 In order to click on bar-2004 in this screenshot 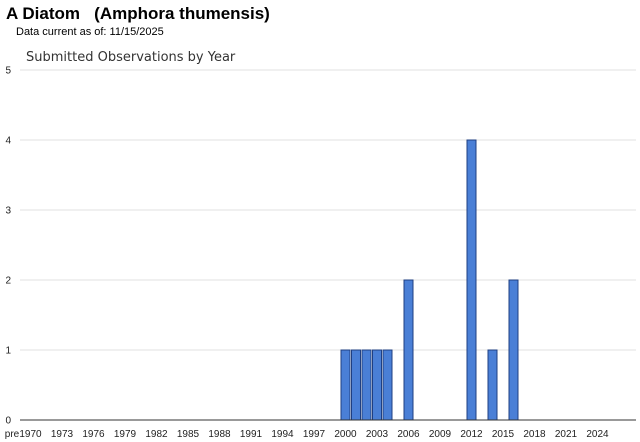, I will do `click(387, 385)`.